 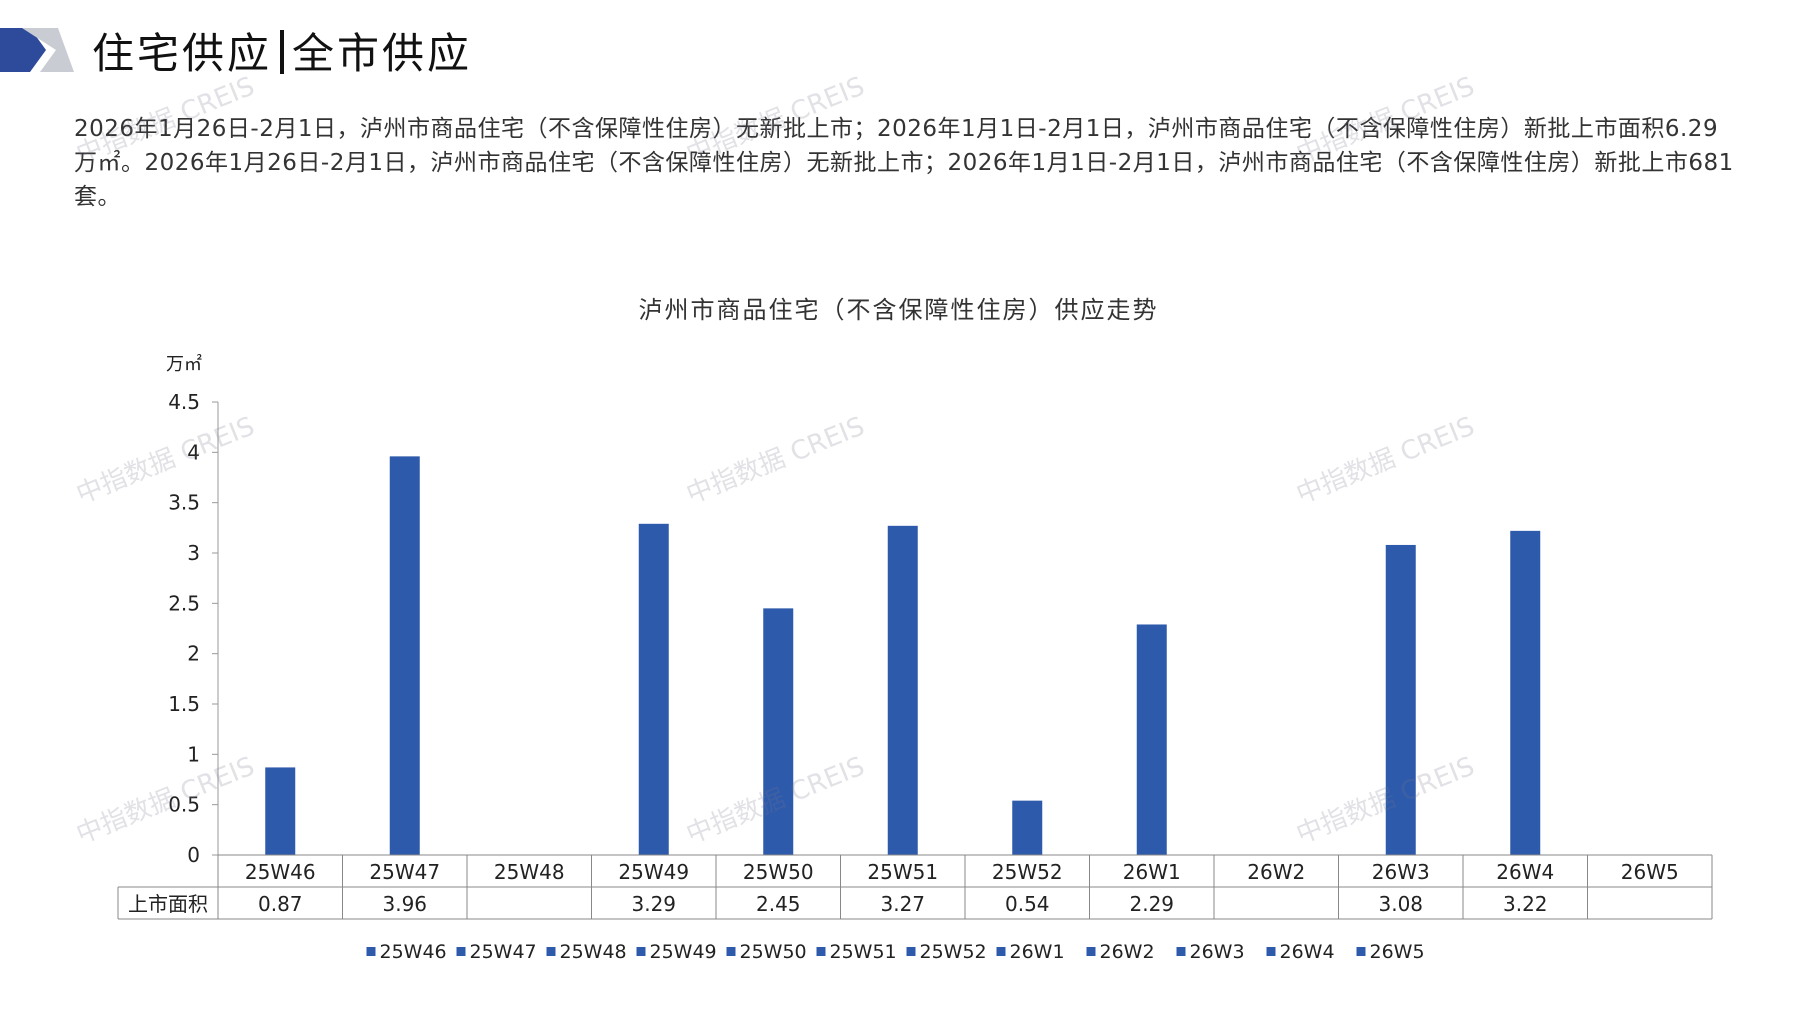 I want to click on y-tick-label: 4, so click(x=193, y=452).